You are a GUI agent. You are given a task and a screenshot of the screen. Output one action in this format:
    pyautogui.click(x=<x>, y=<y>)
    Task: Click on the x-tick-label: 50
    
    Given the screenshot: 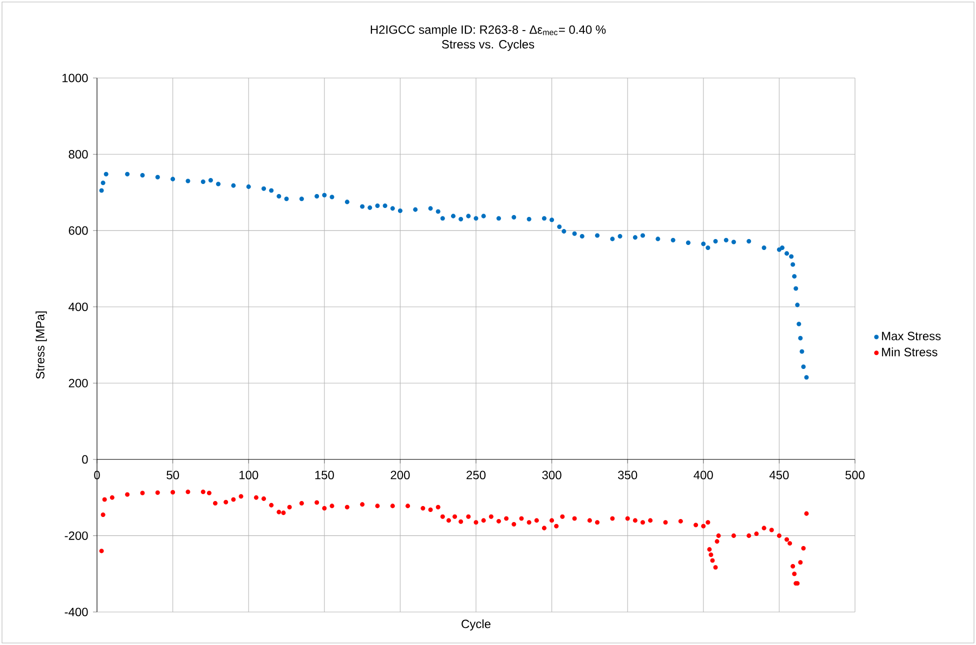 What is the action you would take?
    pyautogui.click(x=173, y=475)
    